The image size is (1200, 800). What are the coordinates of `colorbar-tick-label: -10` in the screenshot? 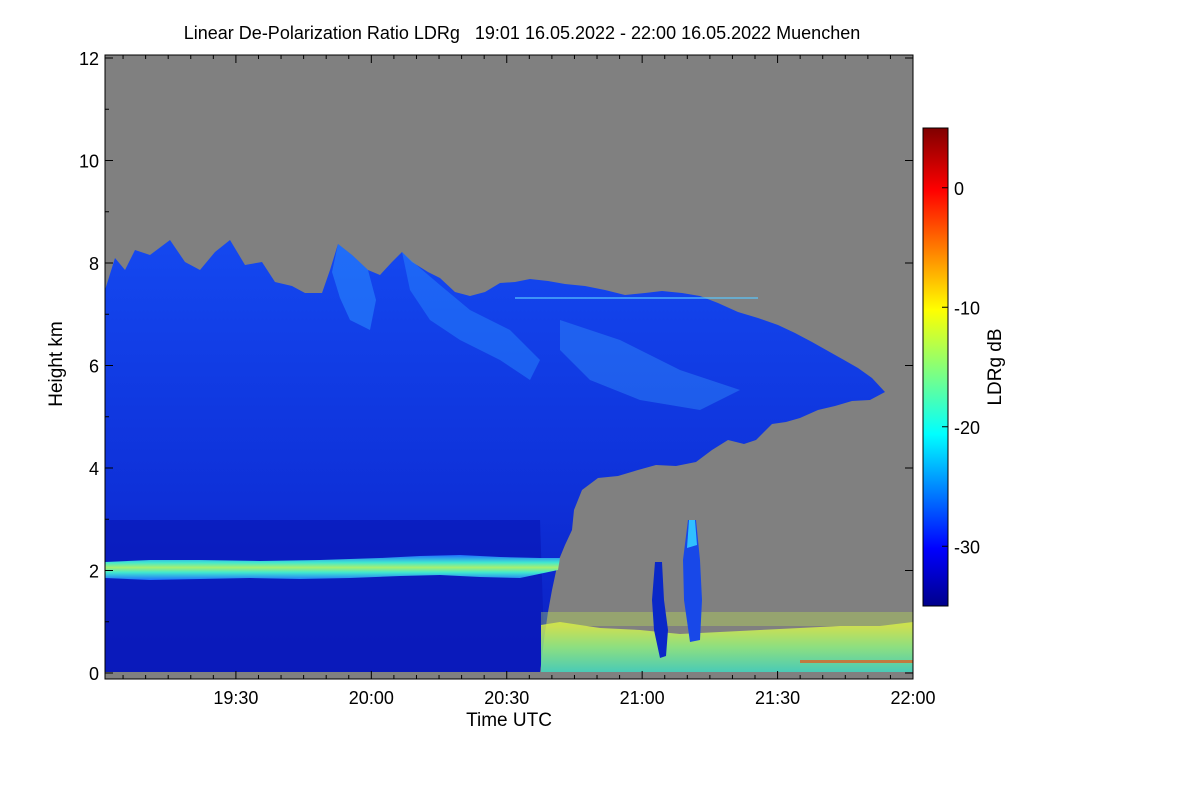 It's located at (967, 308).